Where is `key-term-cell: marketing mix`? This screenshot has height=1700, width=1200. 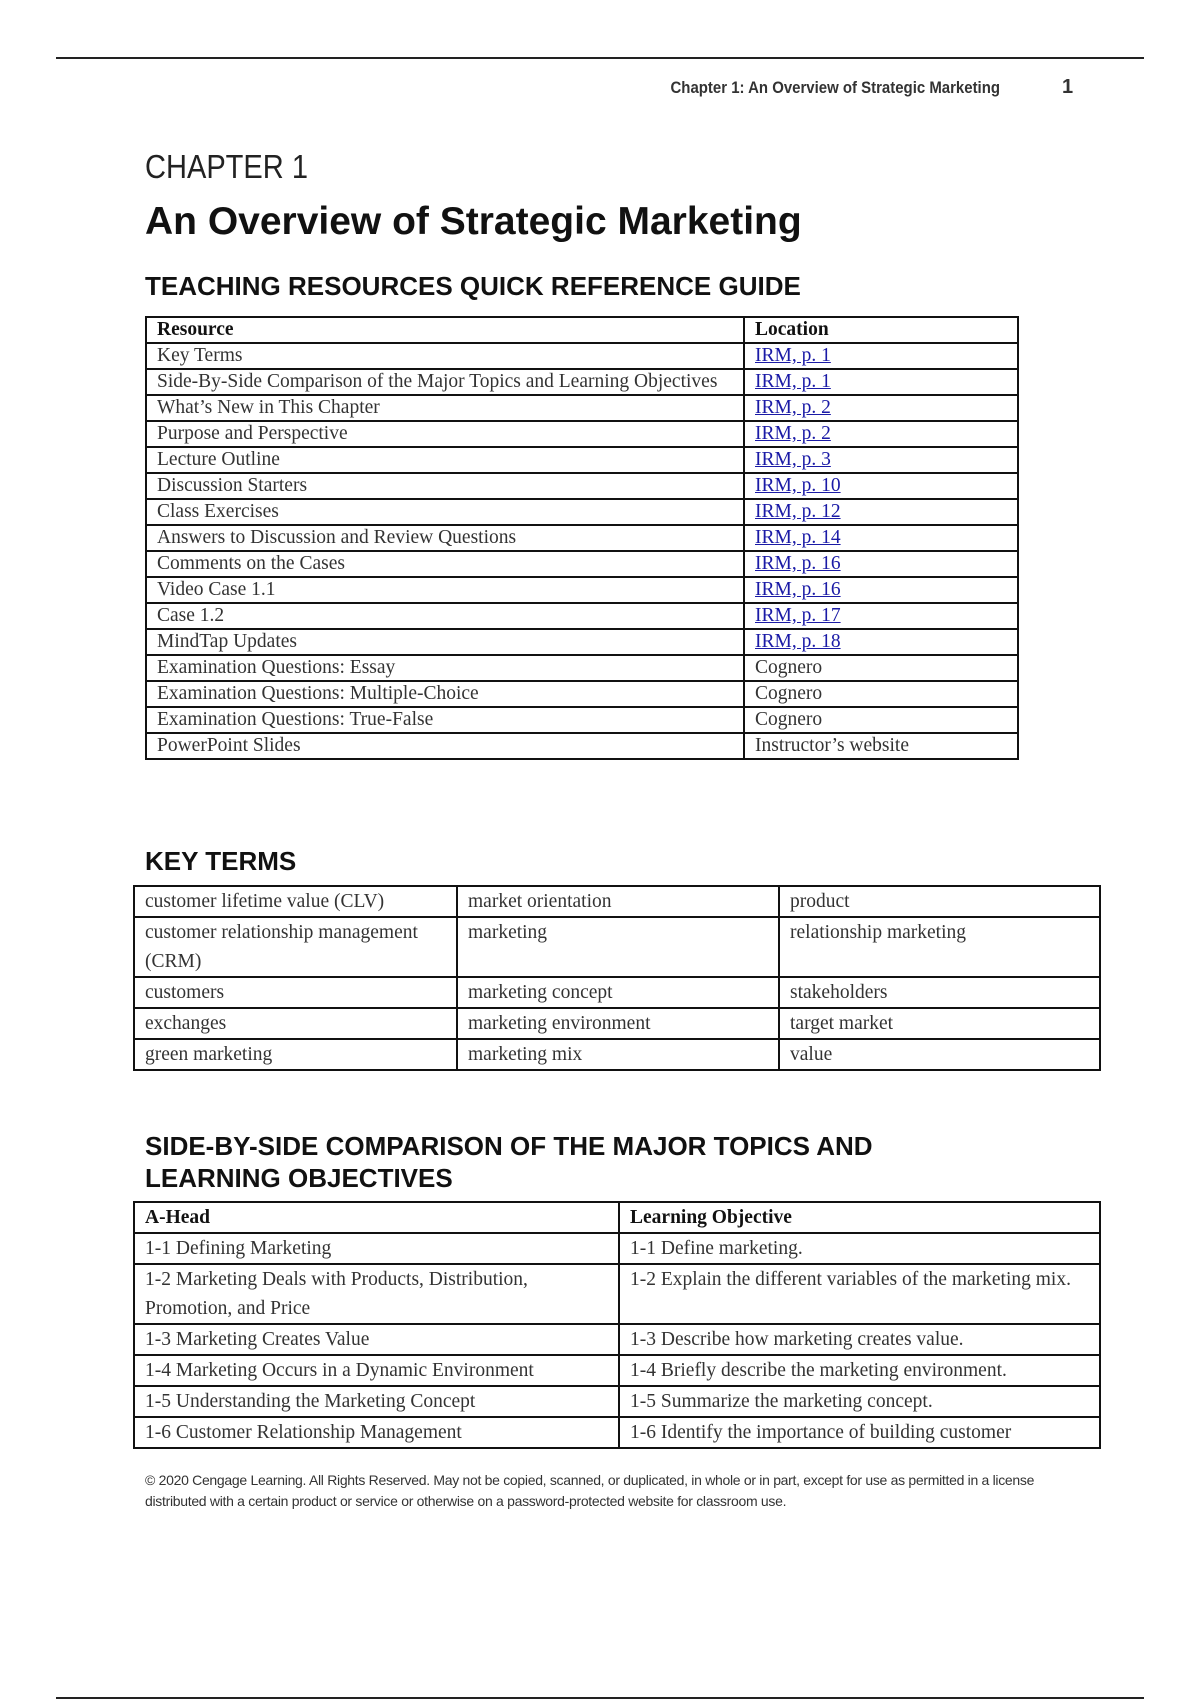 key-term-cell: marketing mix is located at coordinates (618, 1054).